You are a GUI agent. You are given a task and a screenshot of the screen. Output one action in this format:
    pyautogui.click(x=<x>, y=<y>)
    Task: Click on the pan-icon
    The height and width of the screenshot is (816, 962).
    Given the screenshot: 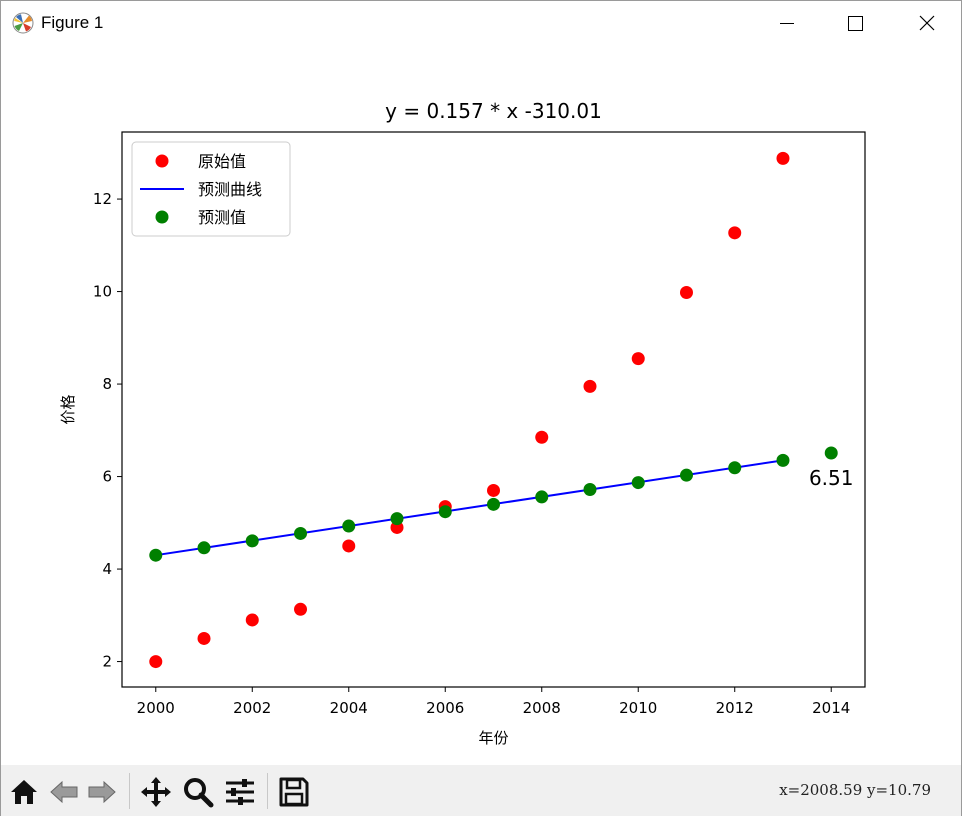 What is the action you would take?
    pyautogui.click(x=156, y=792)
    